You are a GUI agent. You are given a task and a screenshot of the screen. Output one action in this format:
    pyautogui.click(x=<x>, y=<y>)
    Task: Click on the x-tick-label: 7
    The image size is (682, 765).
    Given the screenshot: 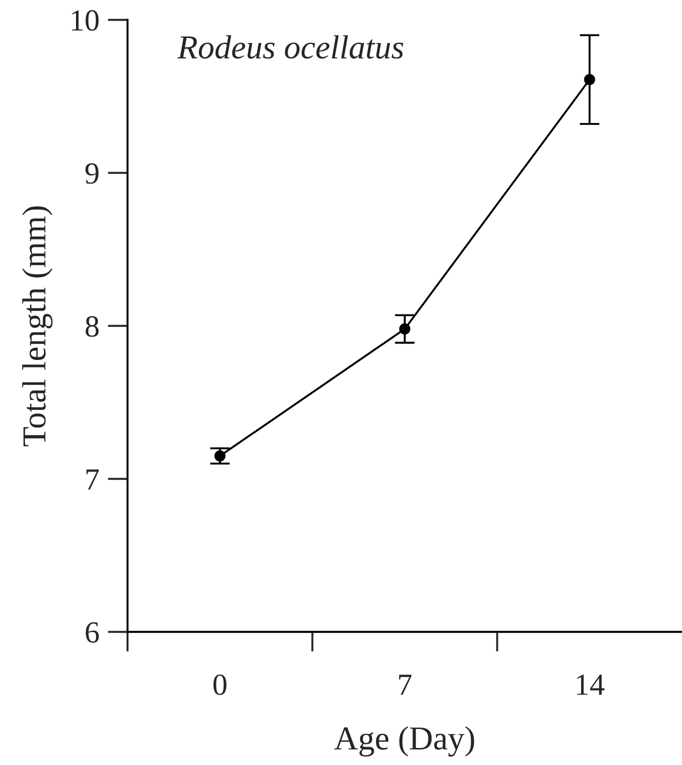 What is the action you would take?
    pyautogui.click(x=405, y=684)
    